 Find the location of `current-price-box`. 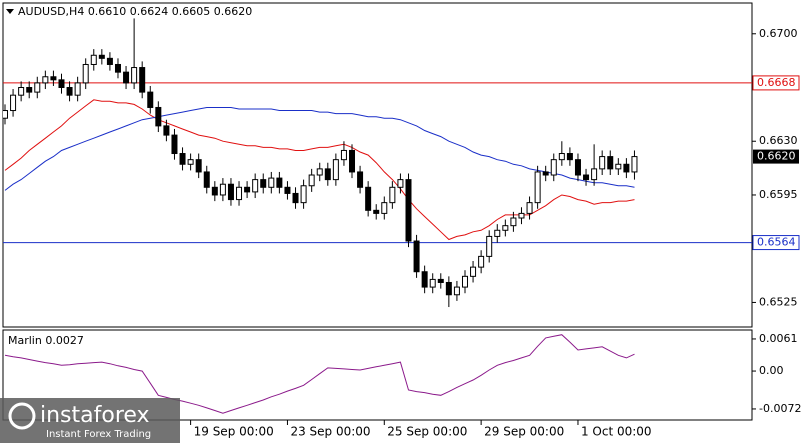

current-price-box is located at coordinates (776, 156).